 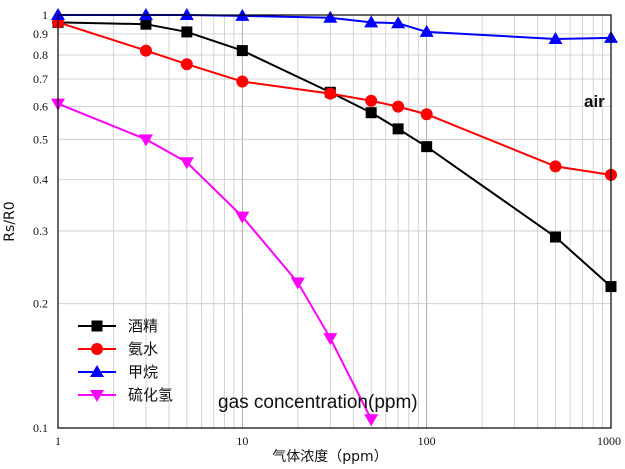 What do you see at coordinates (329, 457) in the screenshot?
I see `x-axis-title: 气体浓度（ppm）` at bounding box center [329, 457].